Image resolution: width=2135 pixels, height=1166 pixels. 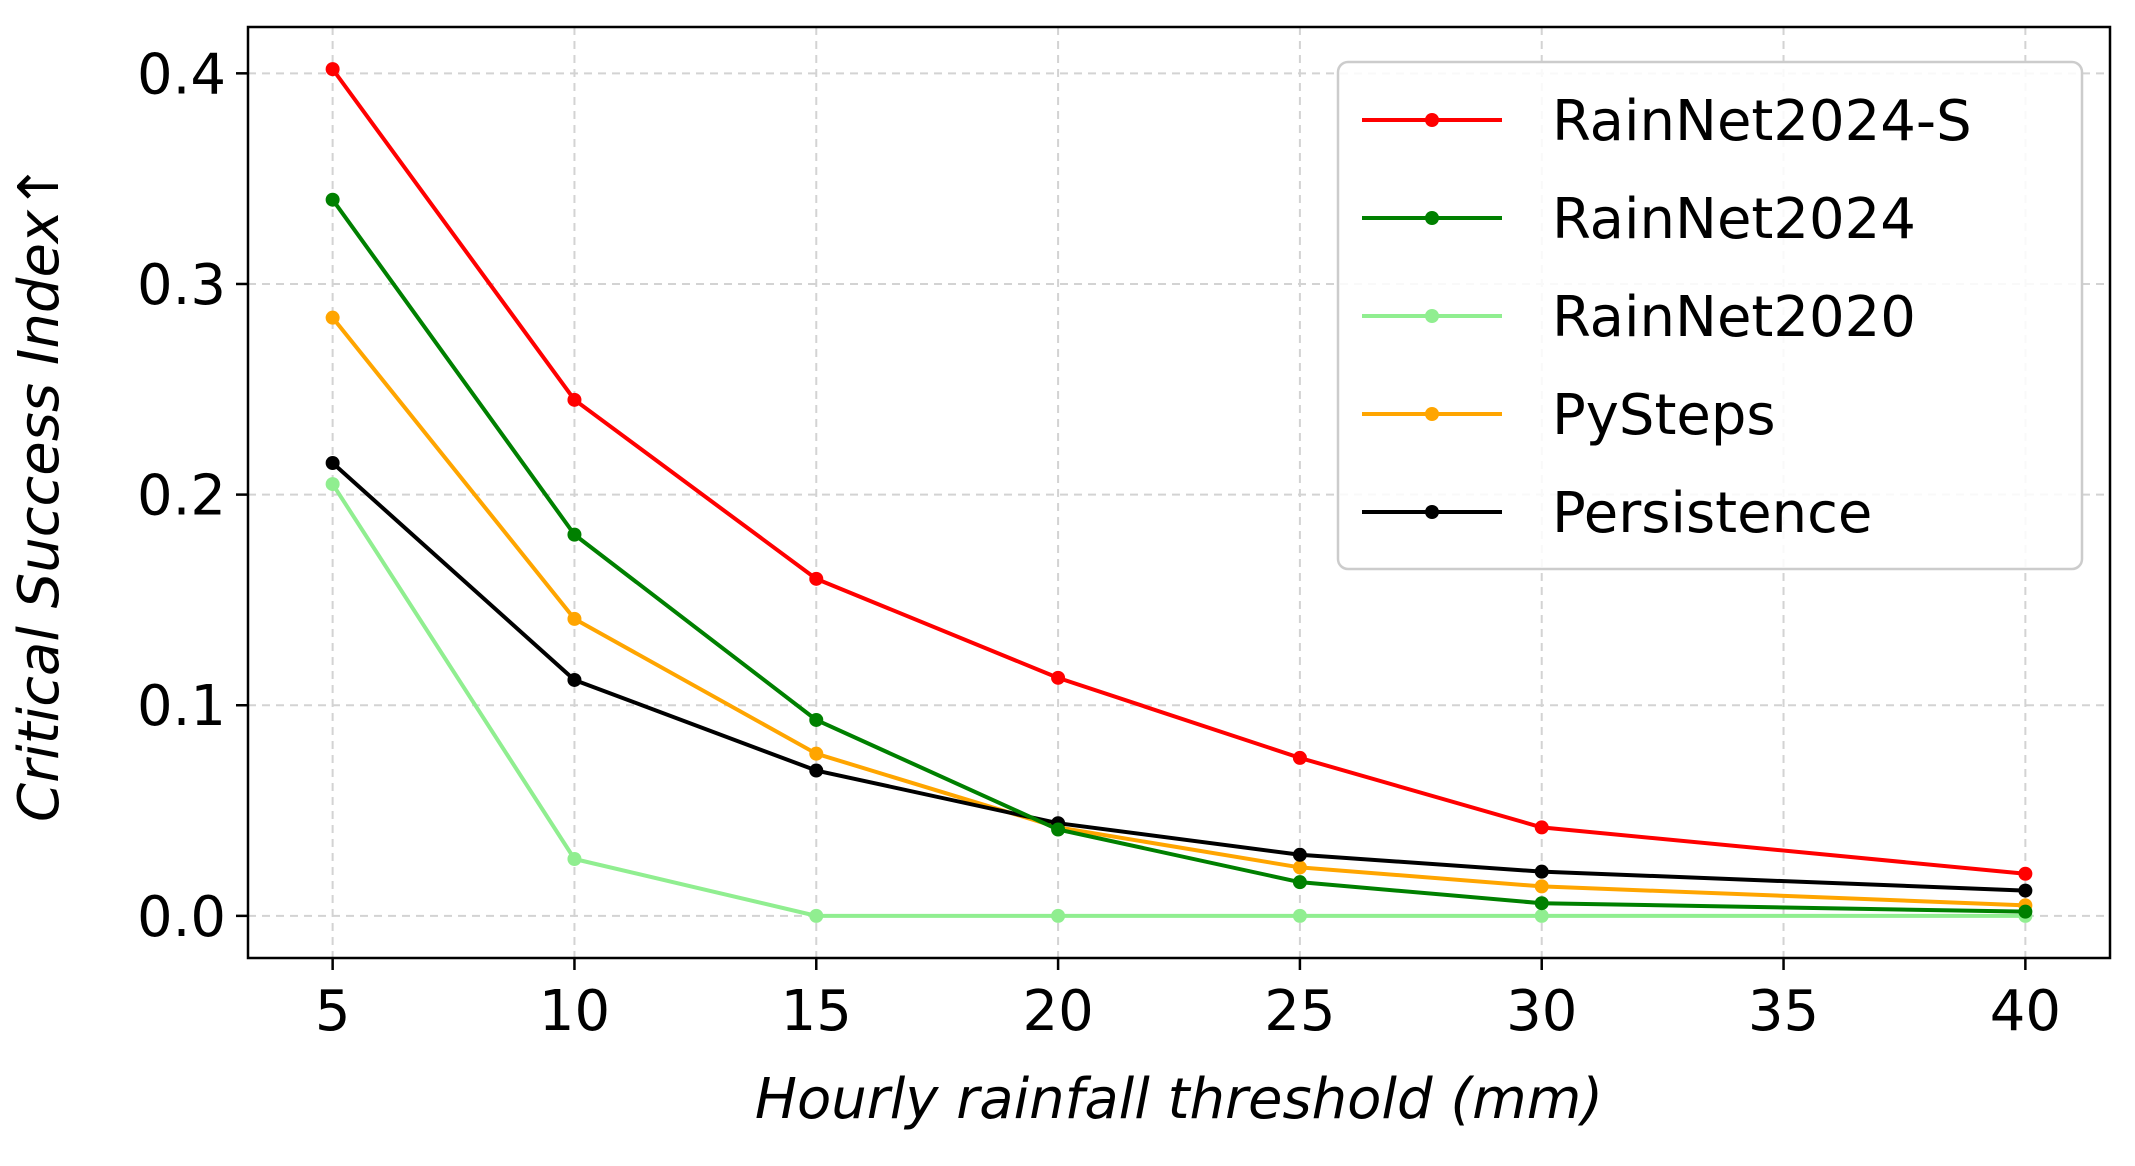 I want to click on y-tick-label: 0.0, so click(x=181, y=917).